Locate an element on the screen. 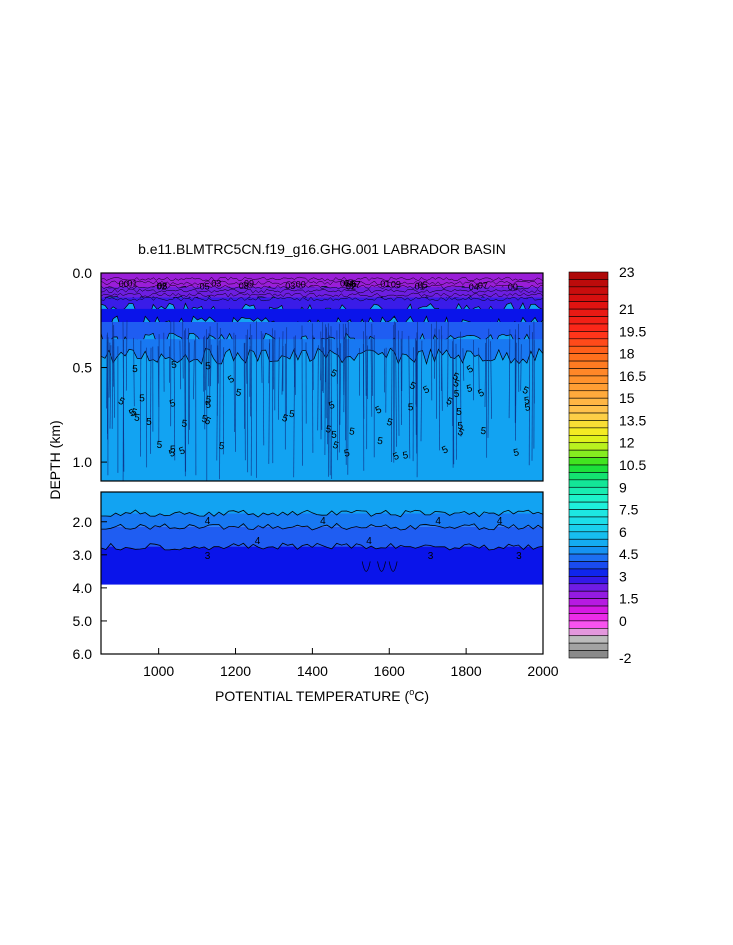 The width and height of the screenshot is (733, 945). x-tick-label: 2000 is located at coordinates (542, 671).